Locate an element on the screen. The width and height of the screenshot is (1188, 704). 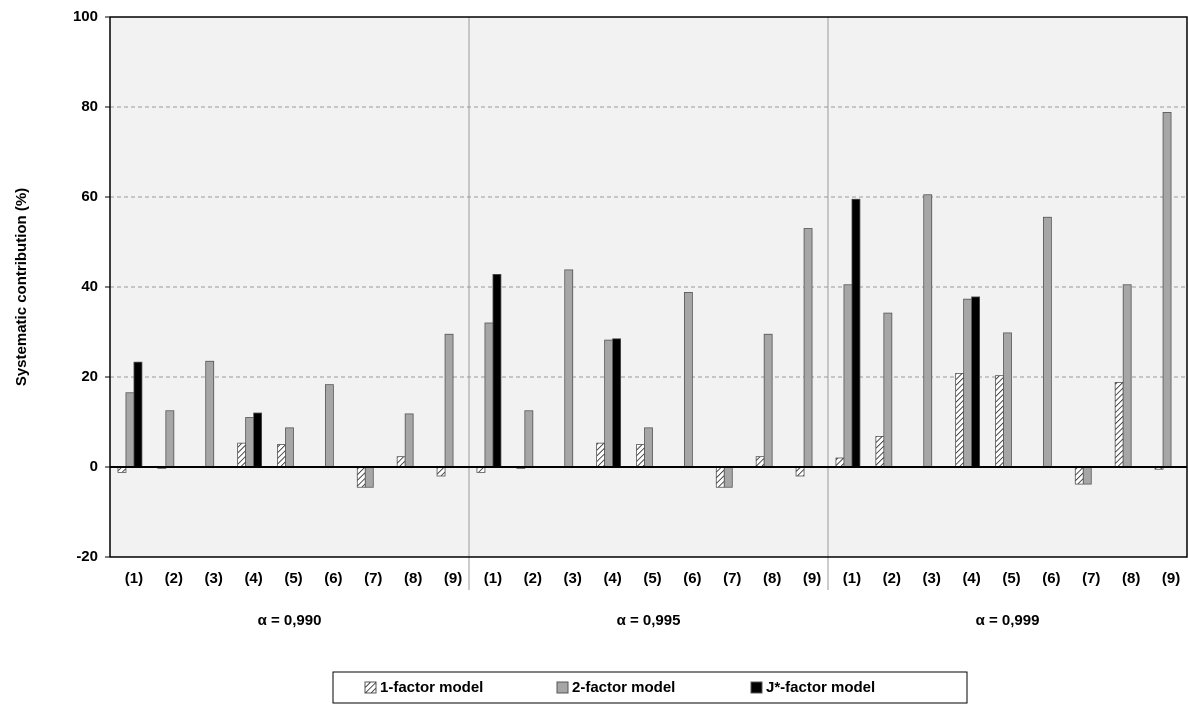
legend-label: J*-factor model is located at coordinates (820, 687).